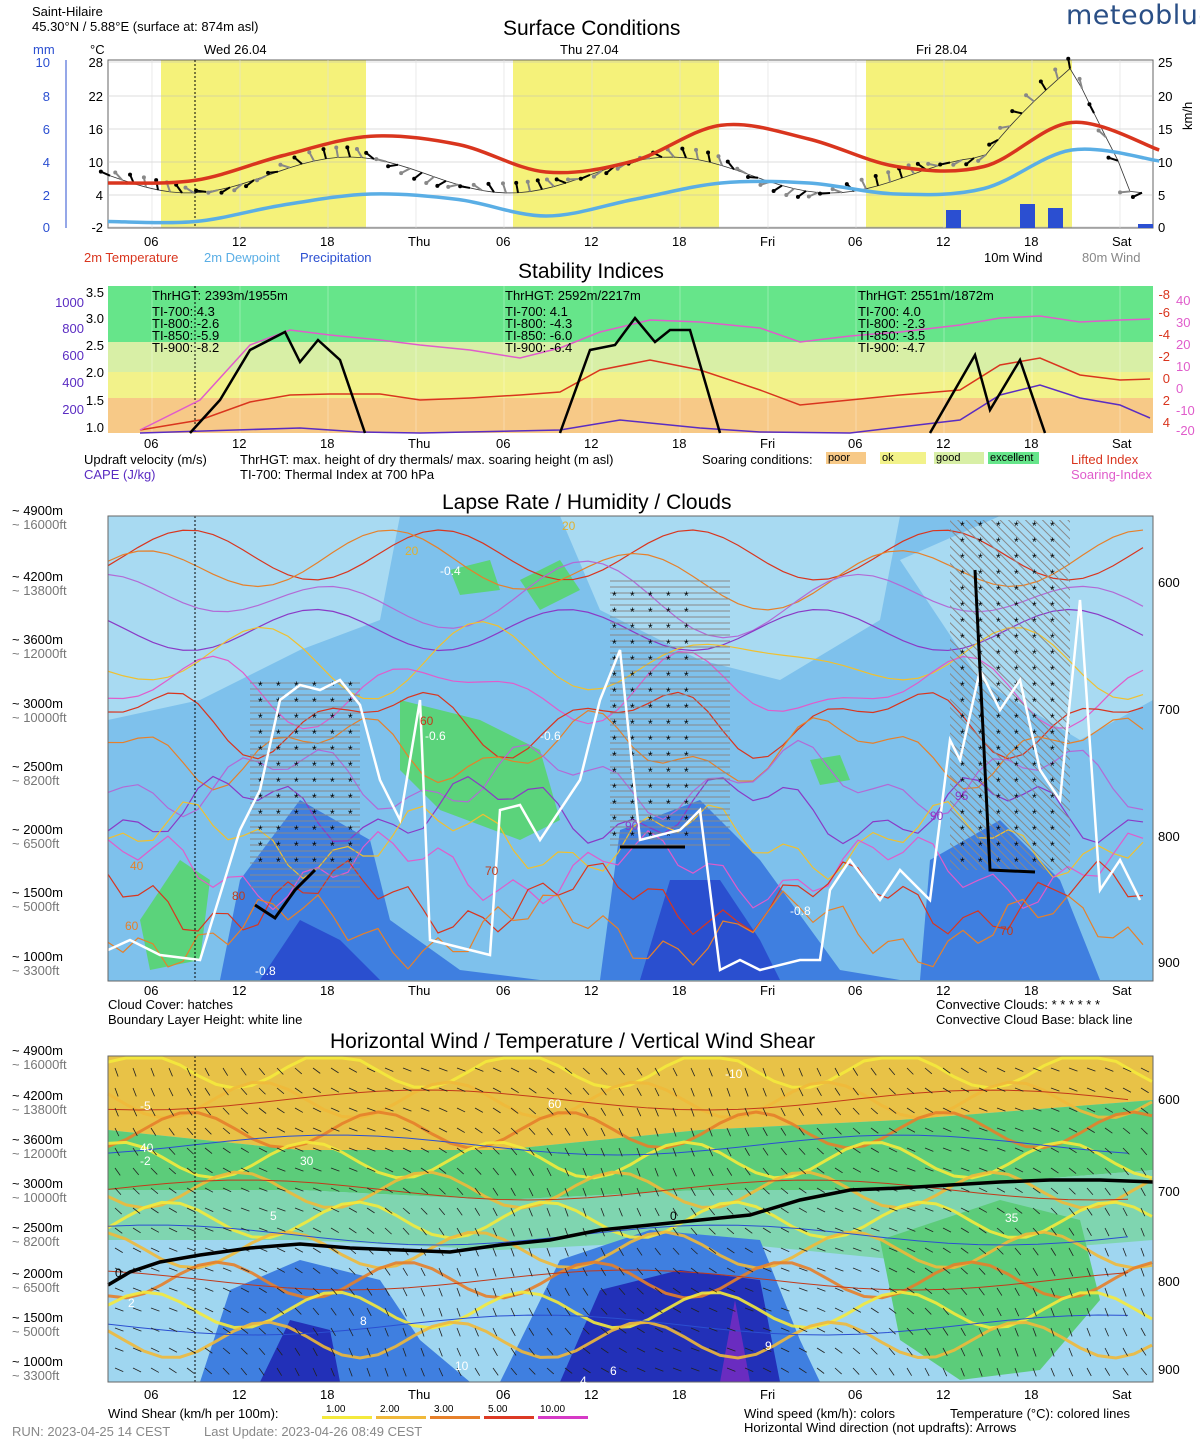  Describe the element at coordinates (1183, 300) in the screenshot. I see `y-tick-si: 40` at that location.